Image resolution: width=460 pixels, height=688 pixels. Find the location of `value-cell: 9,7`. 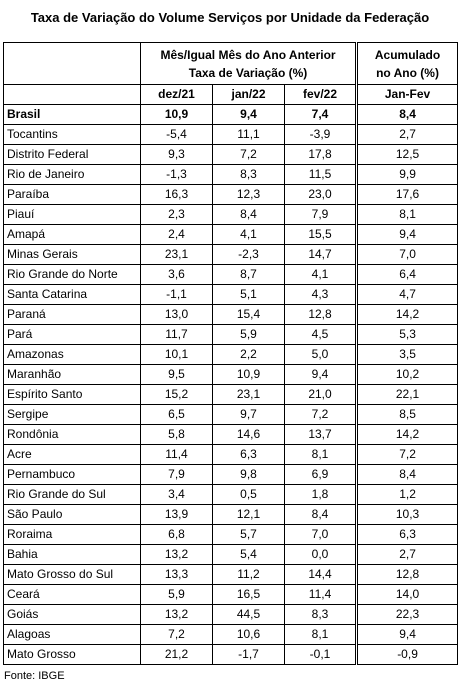

value-cell: 9,7 is located at coordinates (248, 414).